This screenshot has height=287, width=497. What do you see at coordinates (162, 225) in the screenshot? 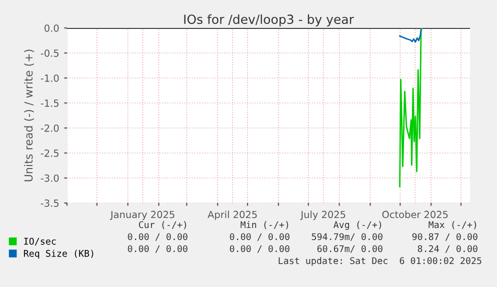
I see `text: Cur (-/+)` at bounding box center [162, 225].